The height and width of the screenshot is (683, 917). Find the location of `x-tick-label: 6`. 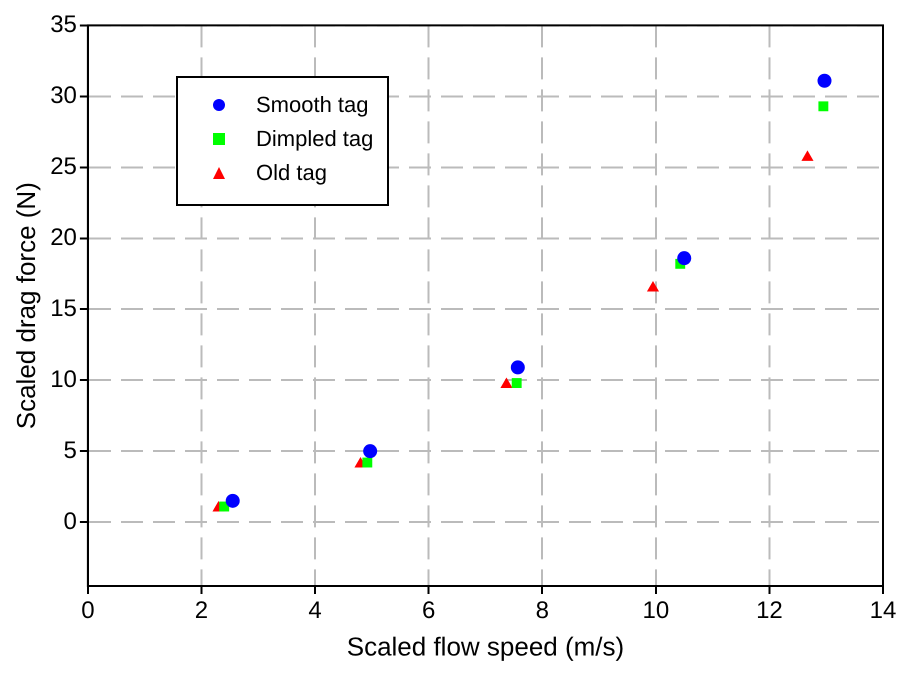

x-tick-label: 6 is located at coordinates (429, 610).